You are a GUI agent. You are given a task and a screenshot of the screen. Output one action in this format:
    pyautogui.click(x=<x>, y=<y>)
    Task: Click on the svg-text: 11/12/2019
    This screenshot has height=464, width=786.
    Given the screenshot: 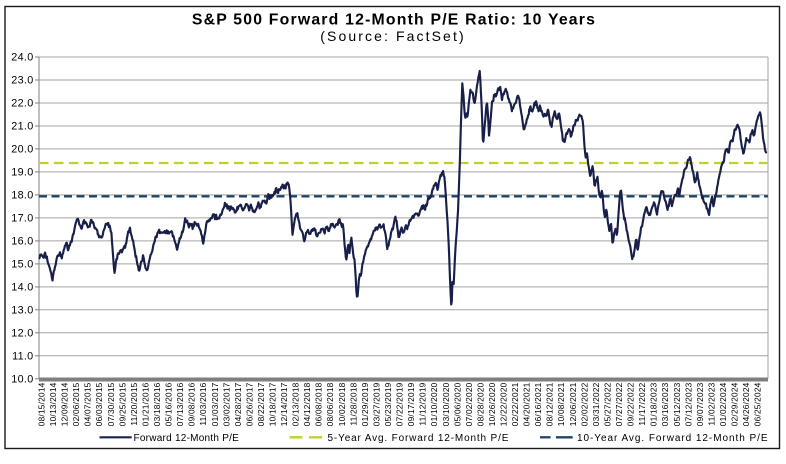 What is the action you would take?
    pyautogui.click(x=423, y=403)
    